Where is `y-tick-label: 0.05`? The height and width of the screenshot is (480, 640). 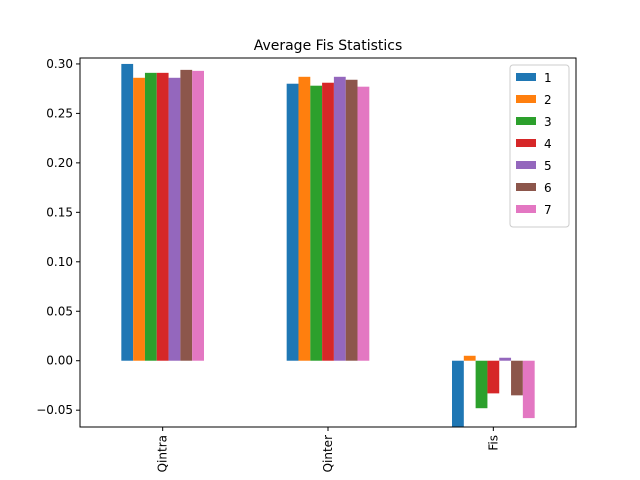 y-tick-label: 0.05 is located at coordinates (59, 311).